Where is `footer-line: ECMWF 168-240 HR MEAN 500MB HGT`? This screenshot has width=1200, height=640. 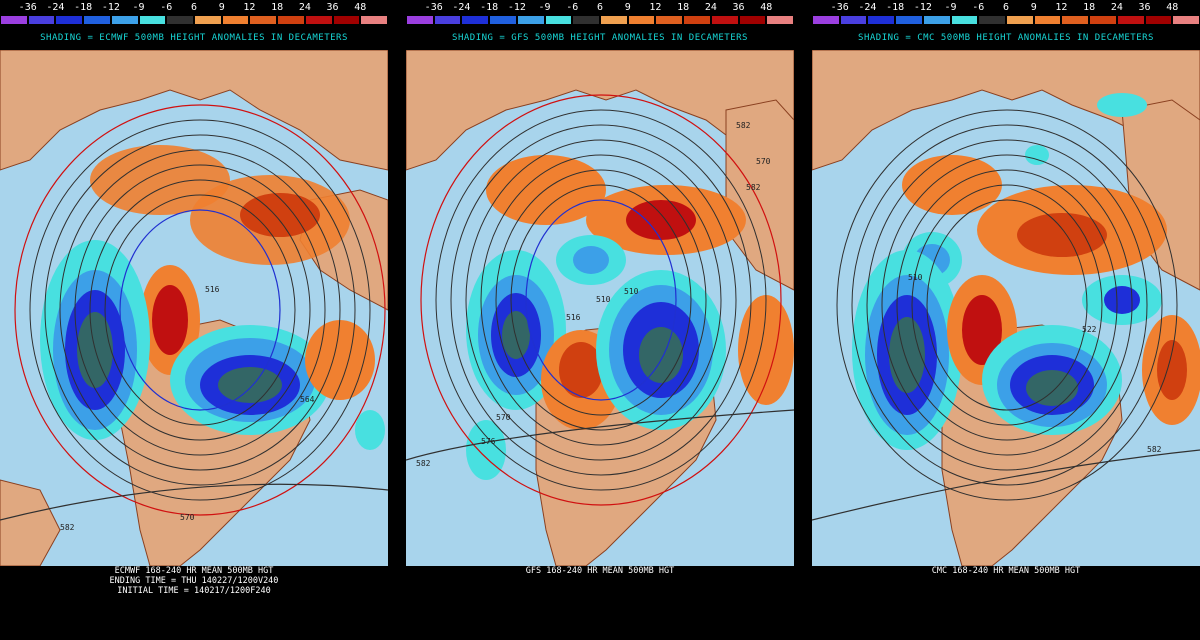
footer-line: ECMWF 168-240 HR MEAN 500MB HGT is located at coordinates (194, 571).